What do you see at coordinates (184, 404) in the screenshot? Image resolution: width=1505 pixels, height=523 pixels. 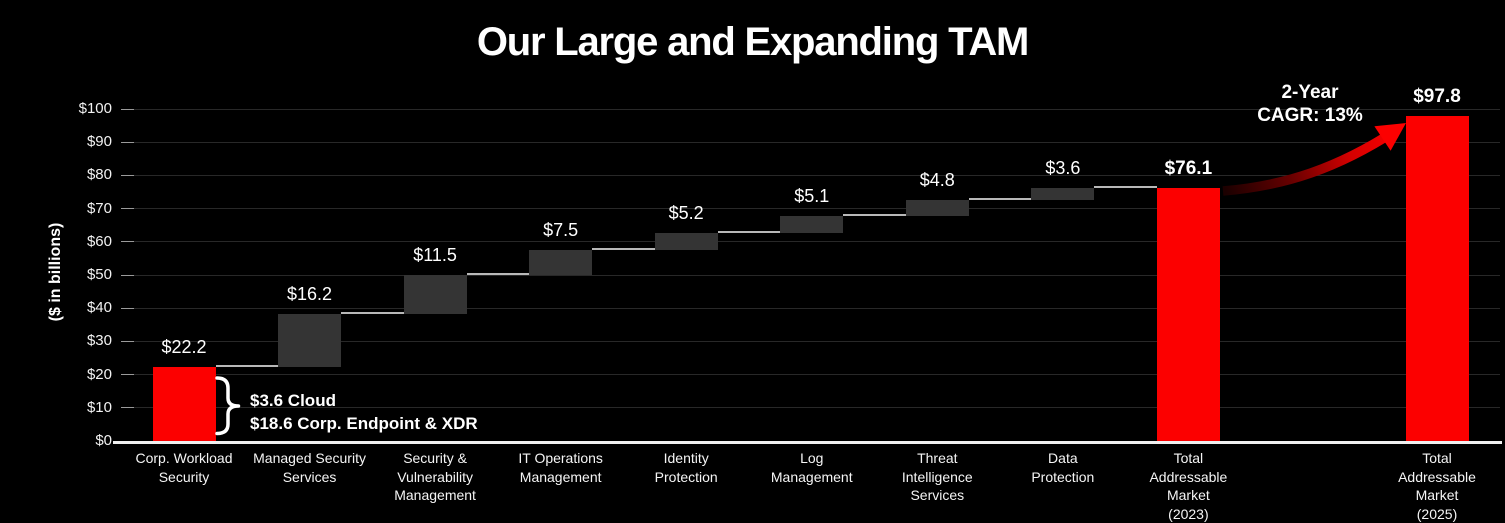 I see `bar-corp-workload-security` at bounding box center [184, 404].